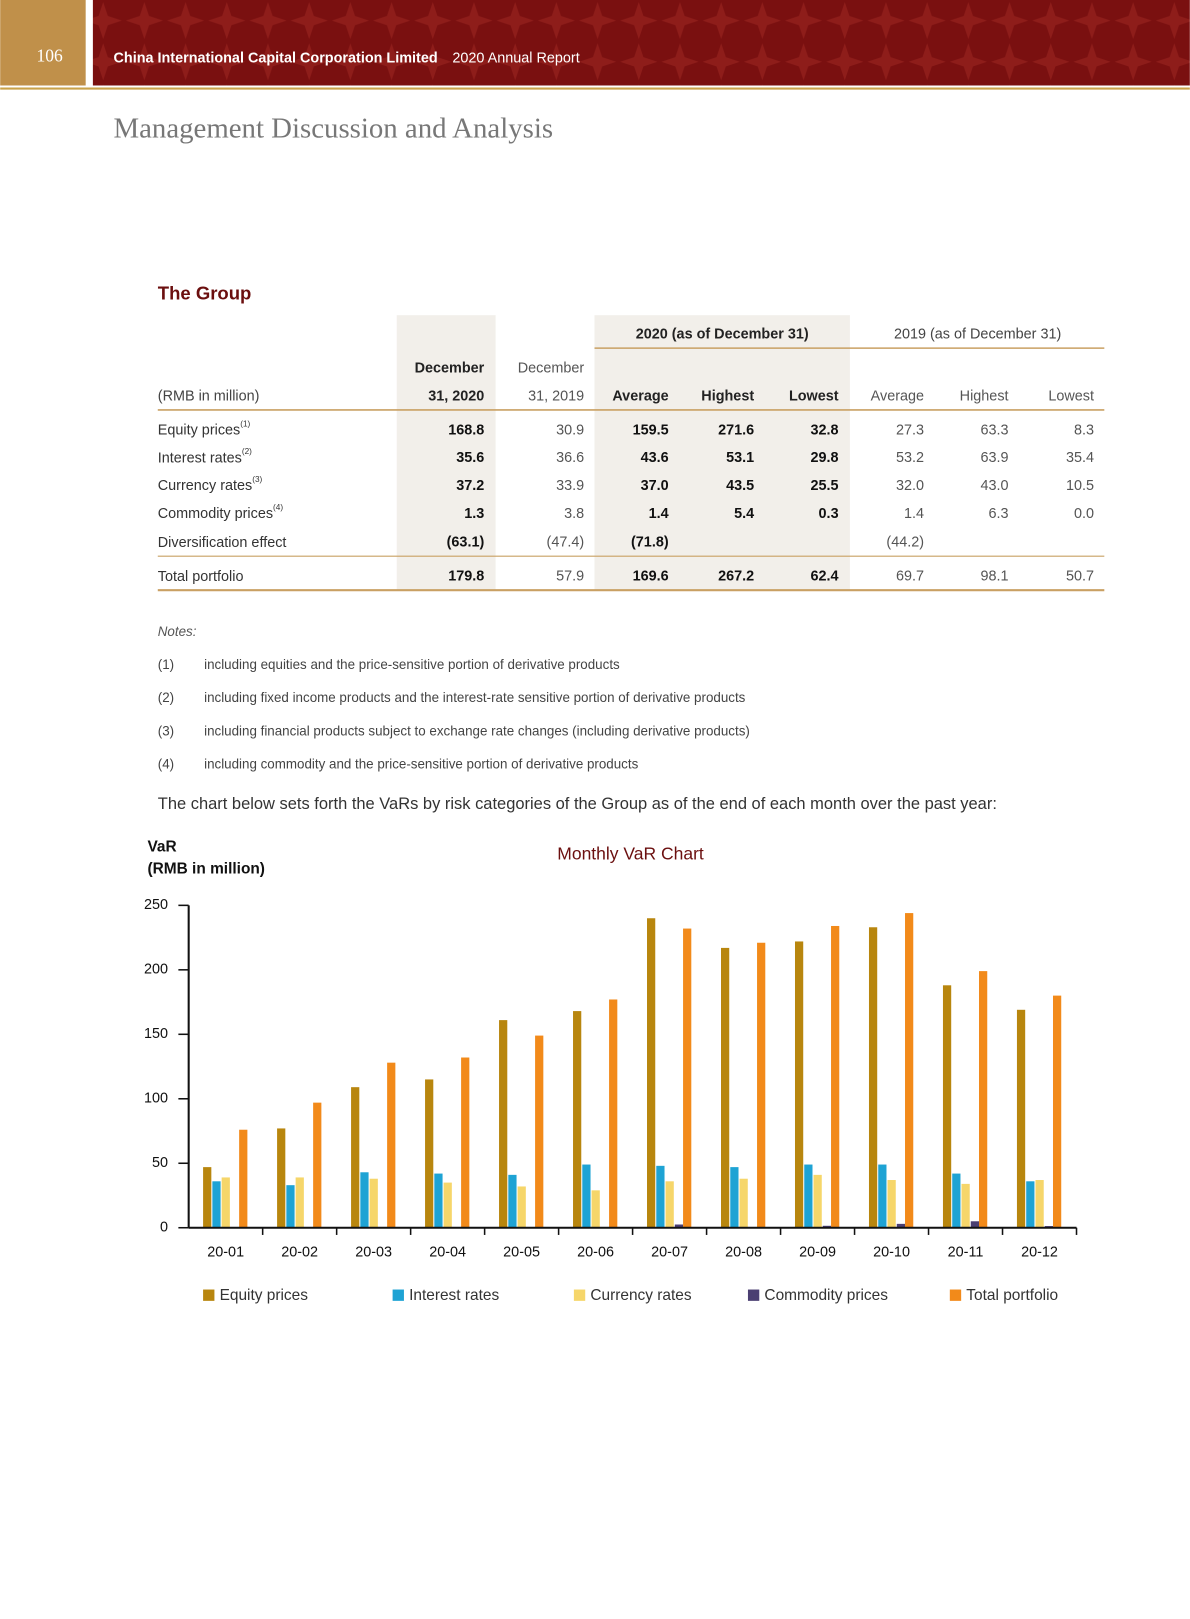  I want to click on y-tick-label: 250, so click(156, 905).